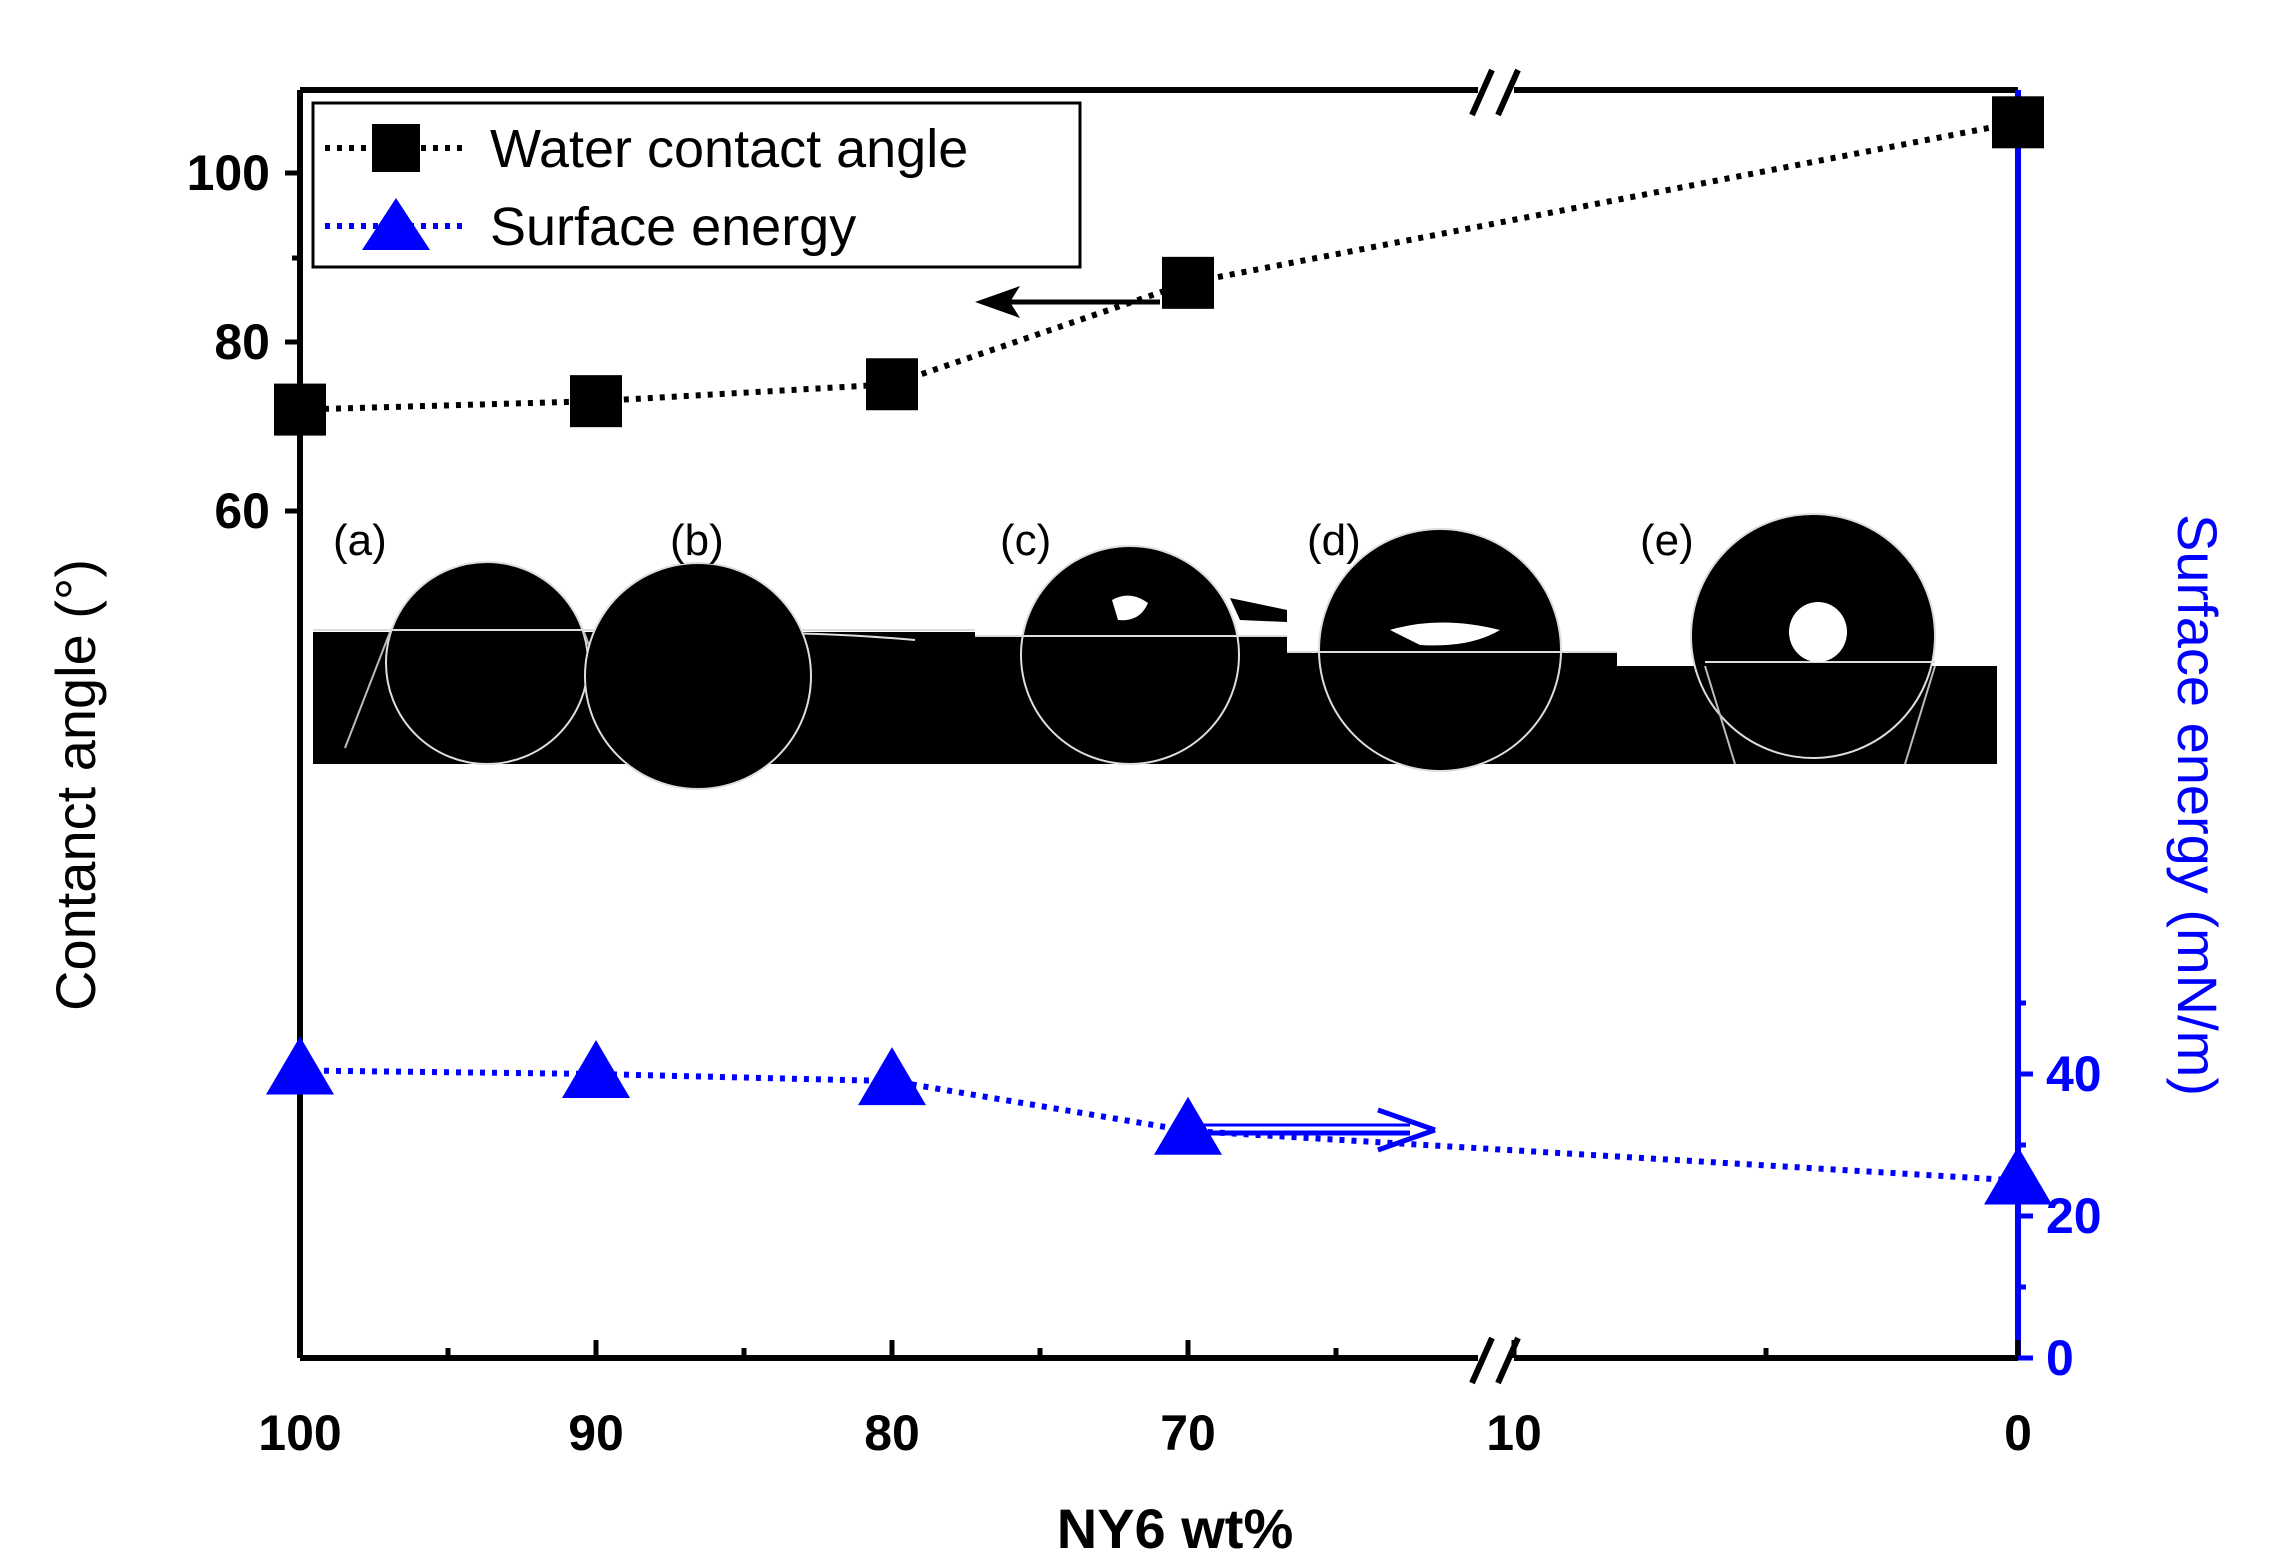 The image size is (2270, 1566). Describe the element at coordinates (2018, 1433) in the screenshot. I see `x-tick-label: 0` at that location.